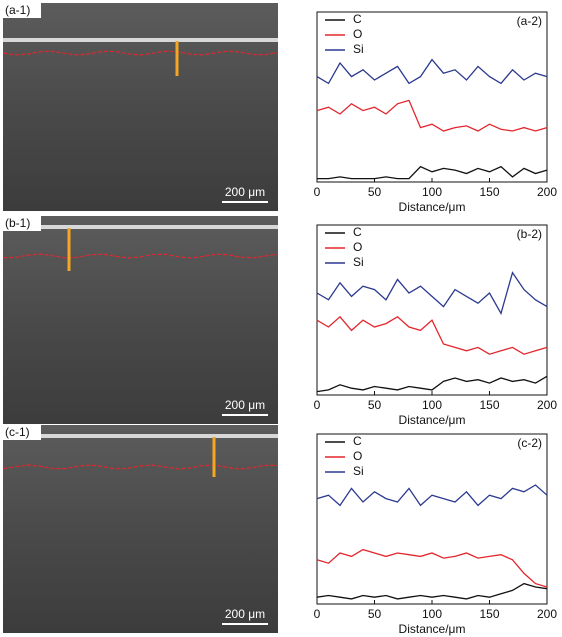  What do you see at coordinates (17, 432) in the screenshot?
I see `image-label: (c-1)` at bounding box center [17, 432].